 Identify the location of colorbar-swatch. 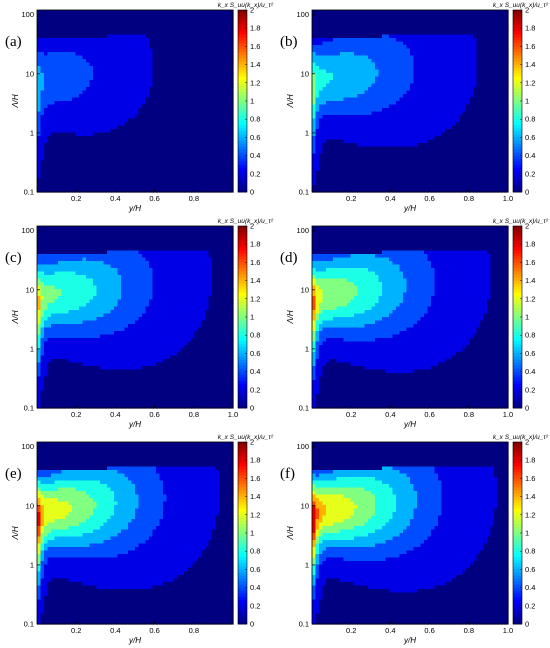
(242, 66).